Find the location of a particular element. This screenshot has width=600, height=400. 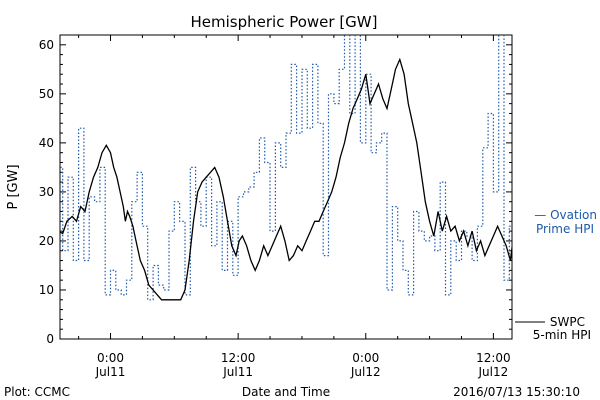

y-tick-label-4: 40 is located at coordinates (46, 143).